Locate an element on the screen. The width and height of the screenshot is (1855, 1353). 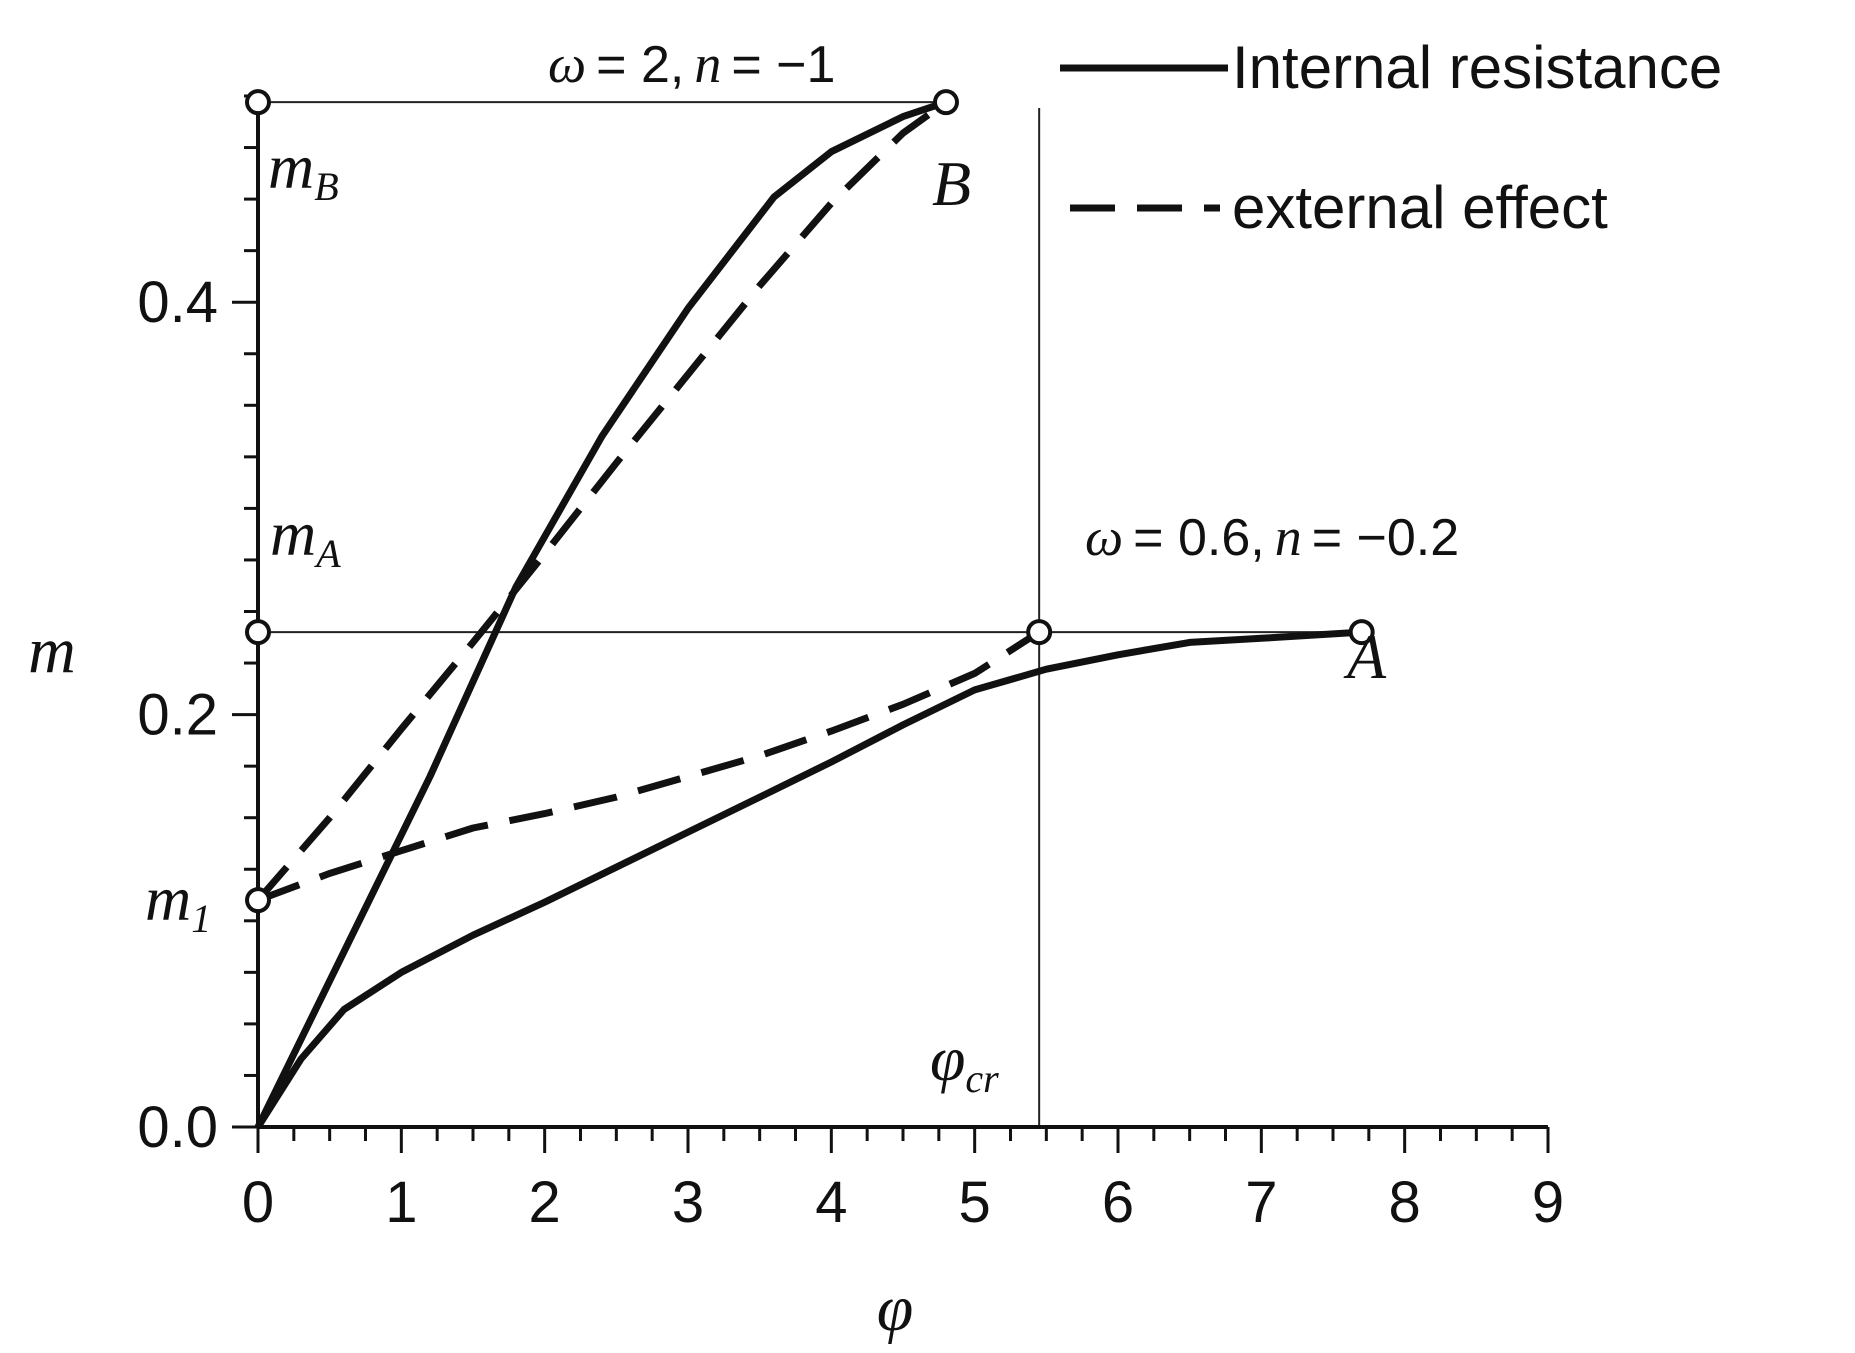
label-m-1: m1 is located at coordinates (178, 902).